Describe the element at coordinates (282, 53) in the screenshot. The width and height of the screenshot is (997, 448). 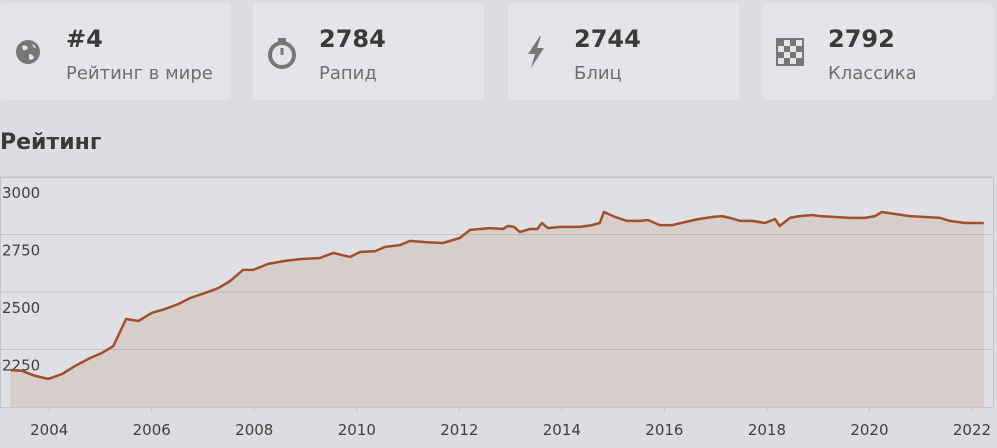
I see `stopwatch-icon` at that location.